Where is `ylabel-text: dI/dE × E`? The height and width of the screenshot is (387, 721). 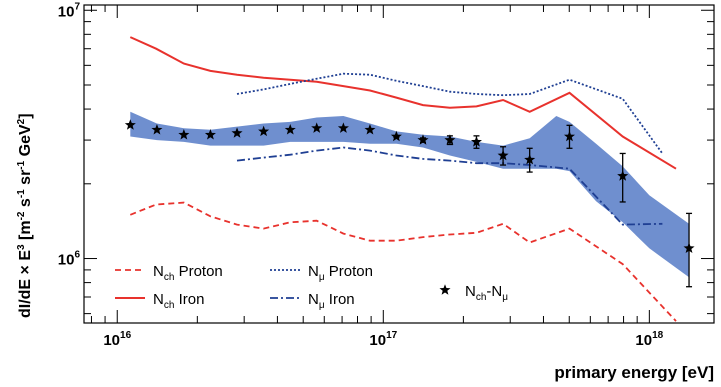 ylabel-text: dI/dE × E is located at coordinates (25, 284).